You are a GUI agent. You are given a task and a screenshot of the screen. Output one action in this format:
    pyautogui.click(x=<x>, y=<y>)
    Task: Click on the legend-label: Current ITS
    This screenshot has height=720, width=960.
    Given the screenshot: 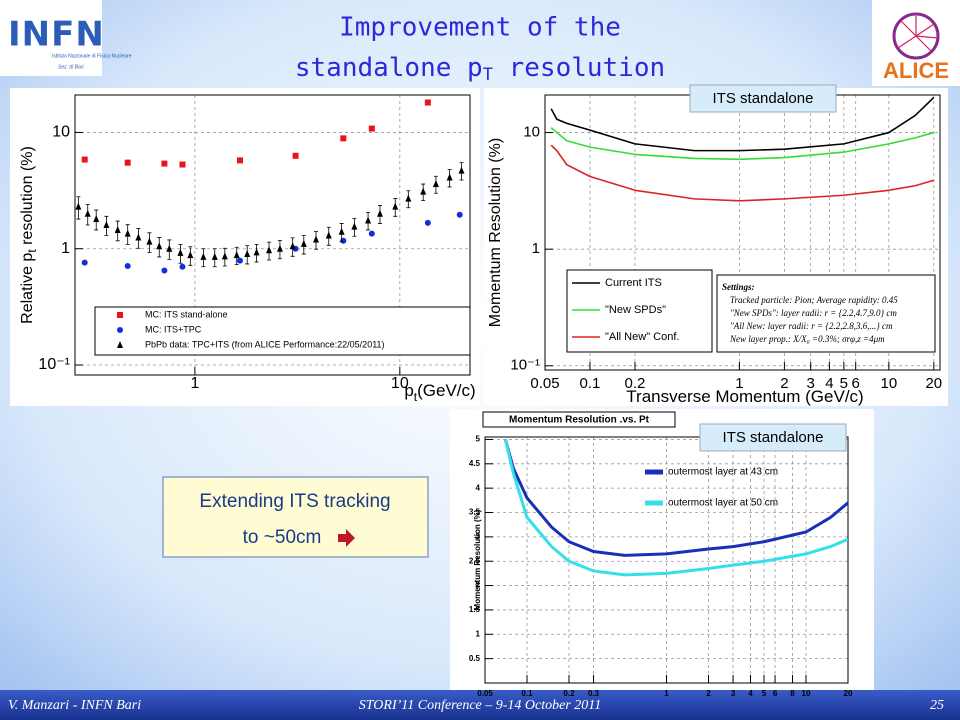 What is the action you would take?
    pyautogui.click(x=633, y=283)
    